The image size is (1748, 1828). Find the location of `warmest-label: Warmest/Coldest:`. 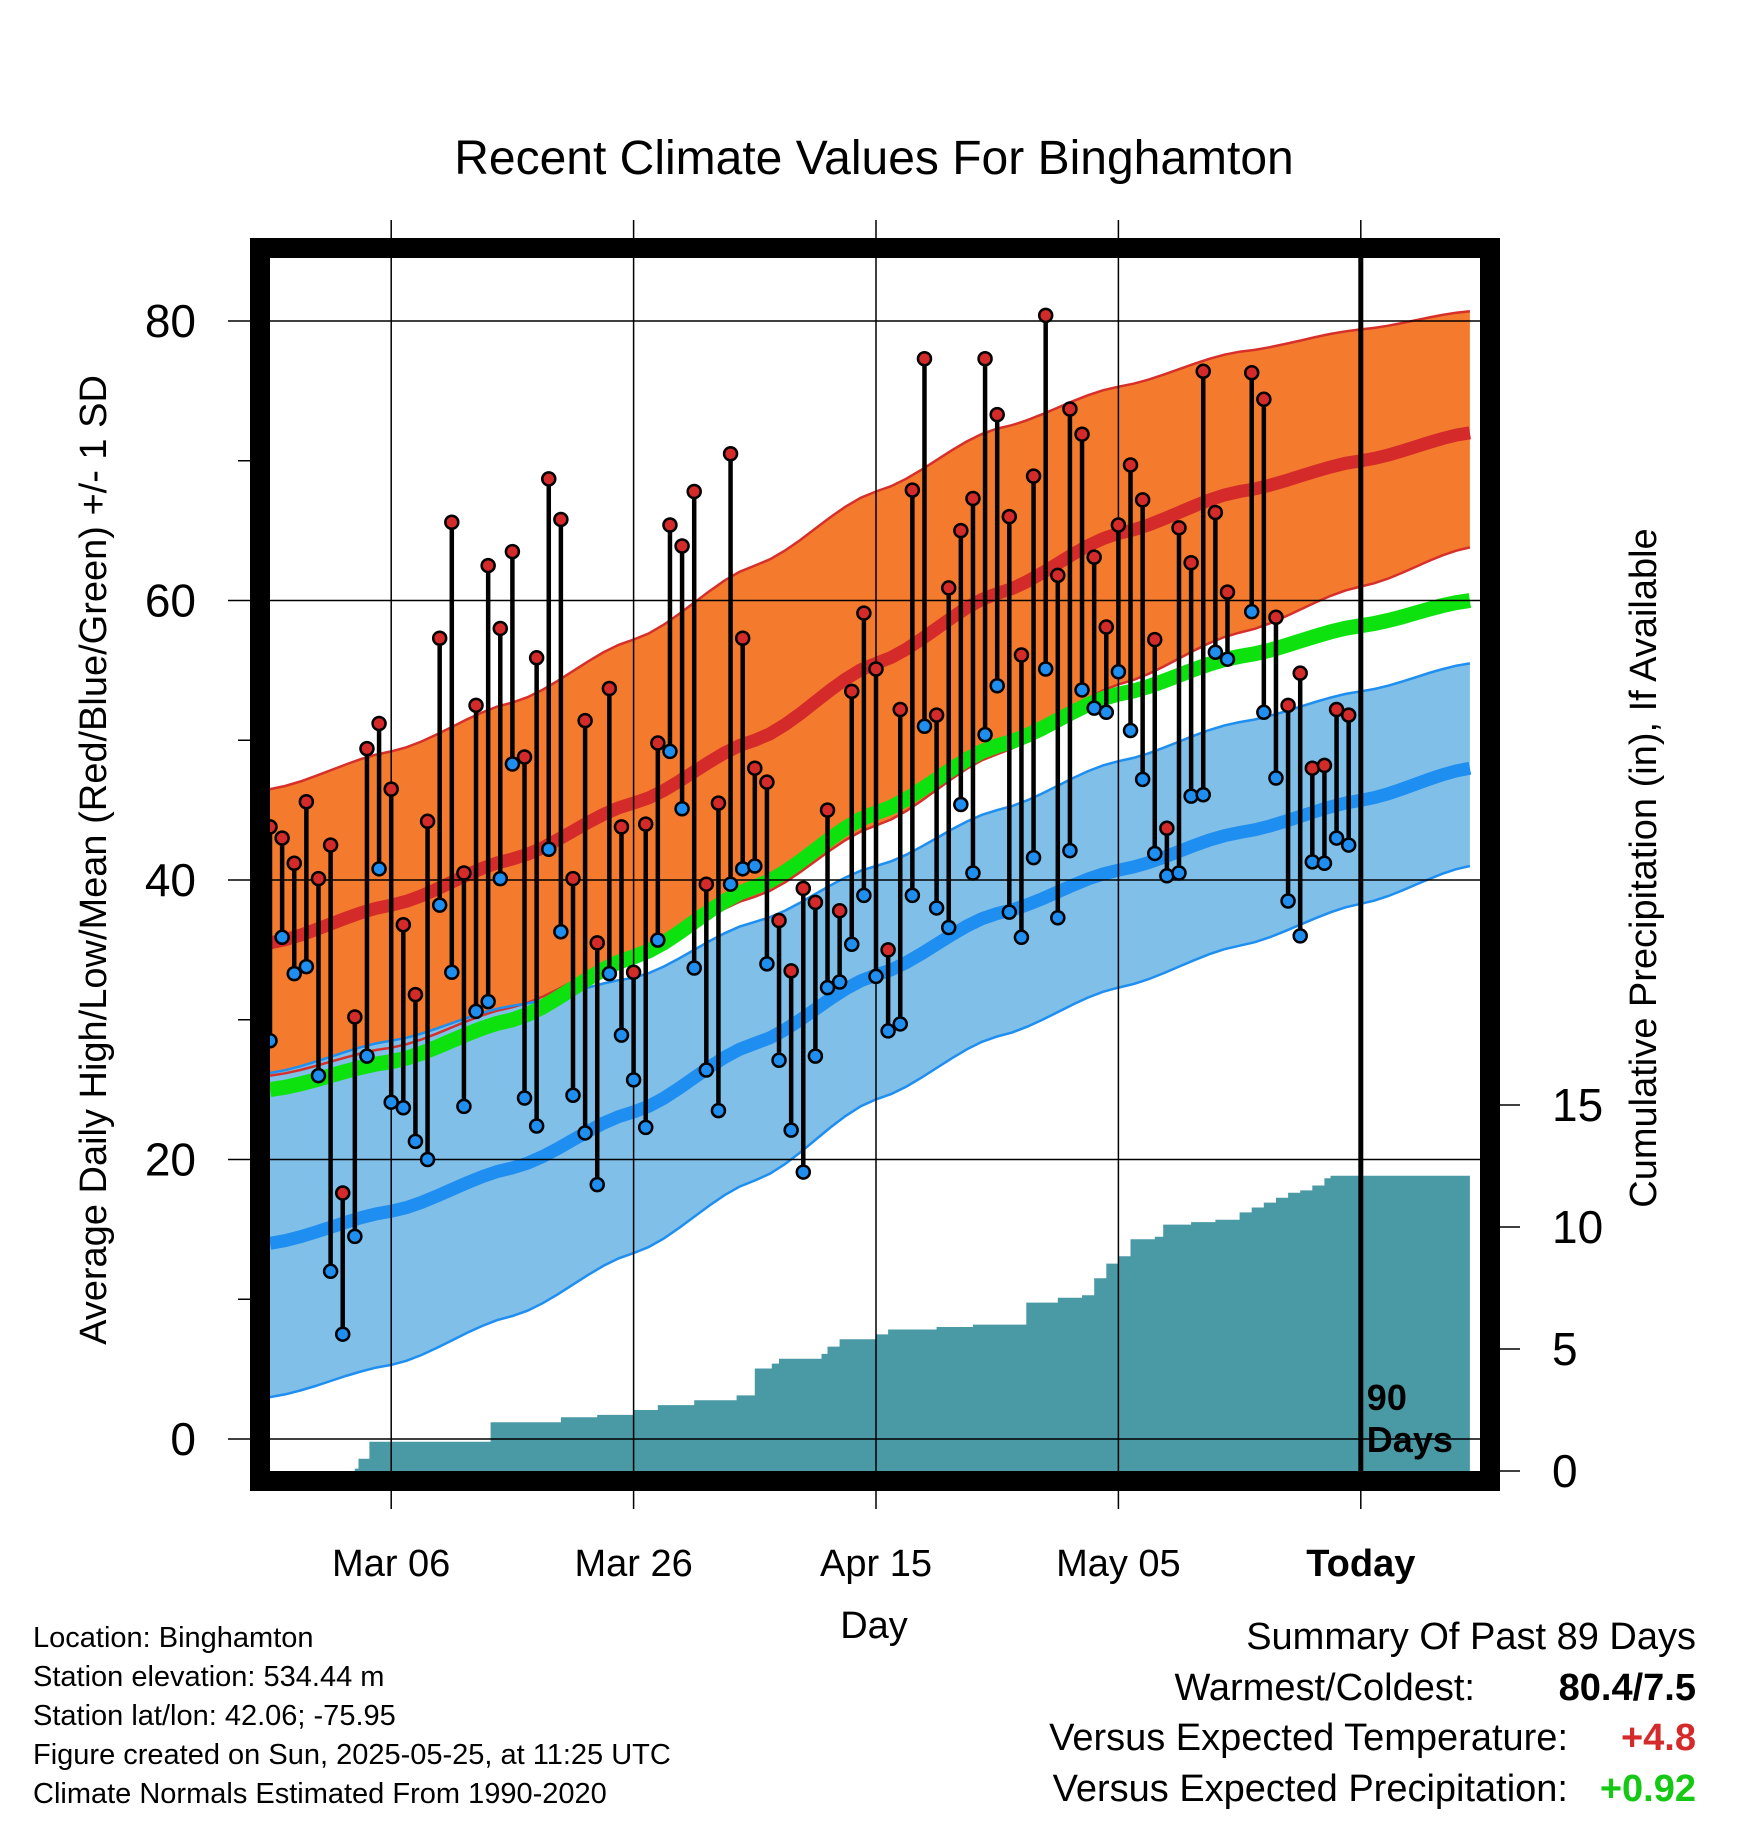

warmest-label: Warmest/Coldest: is located at coordinates (1324, 1688).